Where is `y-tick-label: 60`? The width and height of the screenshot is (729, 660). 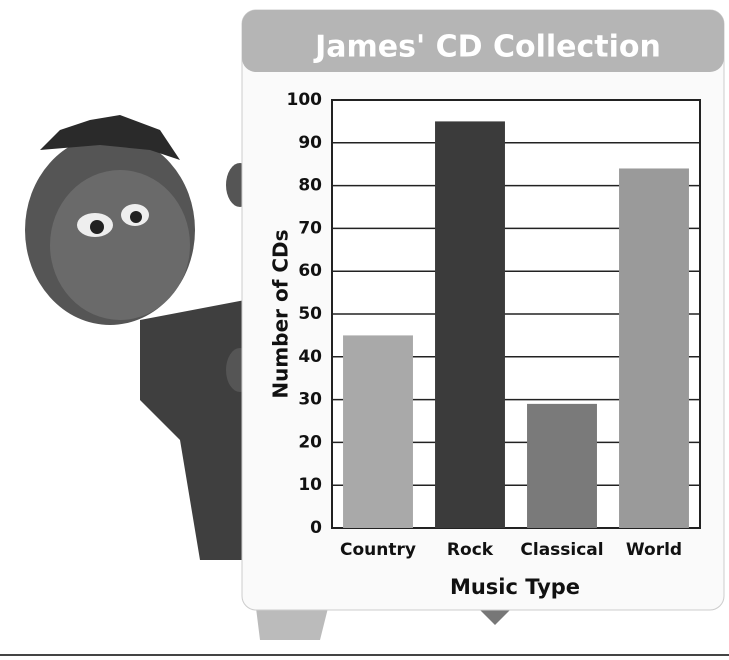
y-tick-label: 60 is located at coordinates (310, 271).